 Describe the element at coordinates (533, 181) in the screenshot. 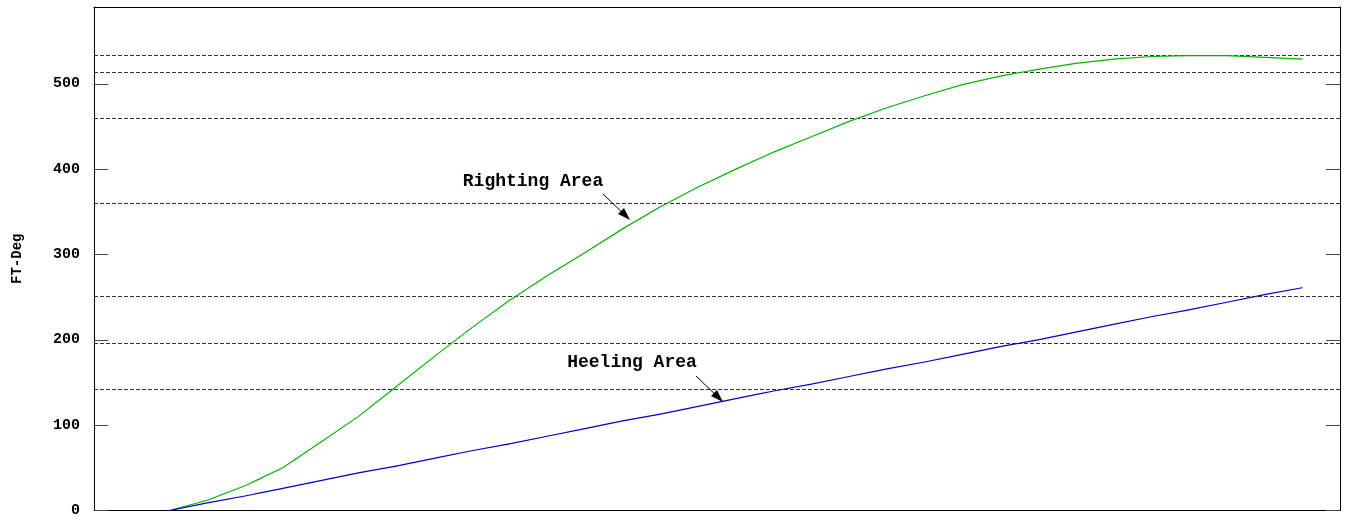

I see `annotation: Righting Area` at that location.